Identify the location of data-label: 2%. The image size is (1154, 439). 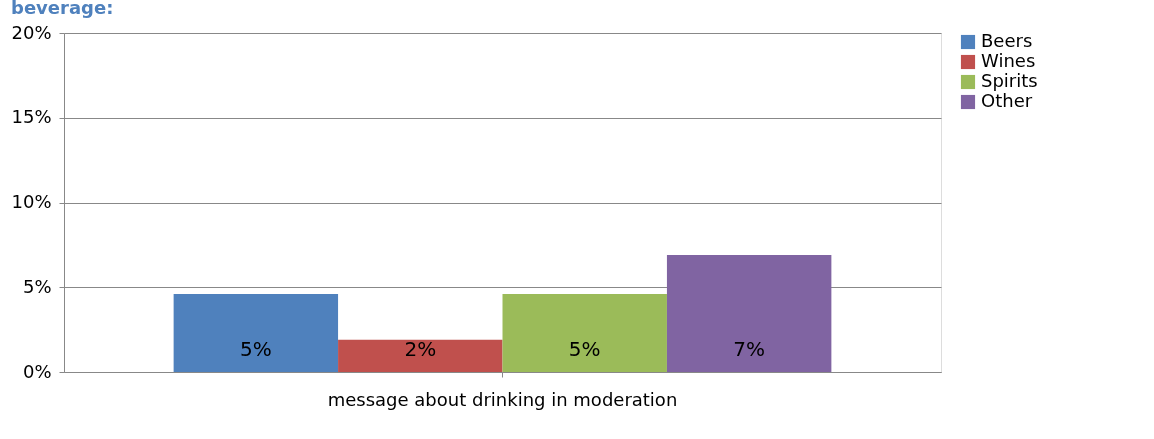
(420, 349).